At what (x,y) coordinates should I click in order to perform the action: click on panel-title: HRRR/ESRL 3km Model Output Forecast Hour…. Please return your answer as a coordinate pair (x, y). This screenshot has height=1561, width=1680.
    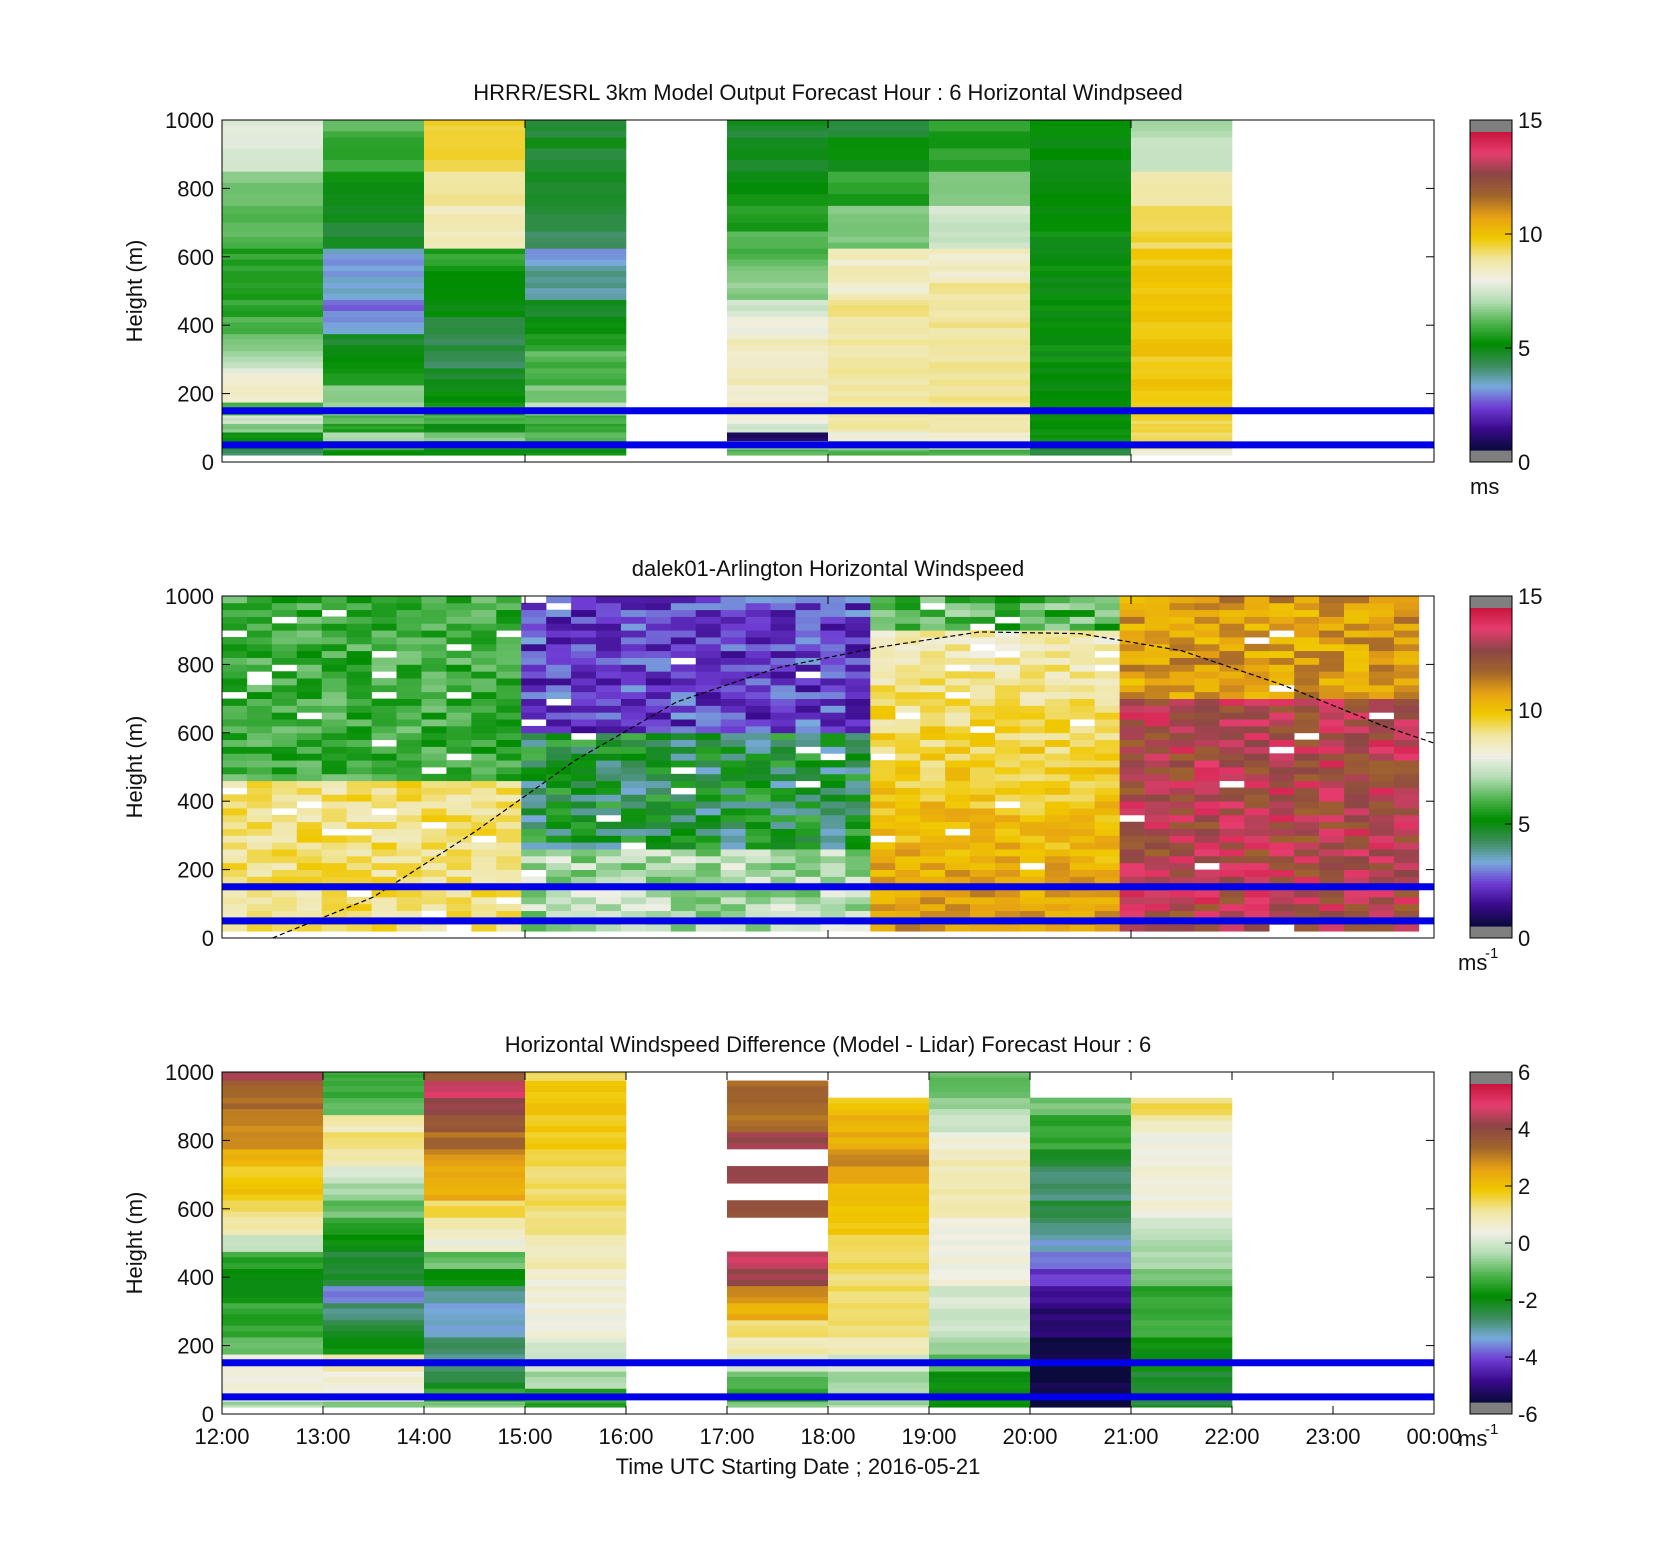
    Looking at the image, I should click on (828, 92).